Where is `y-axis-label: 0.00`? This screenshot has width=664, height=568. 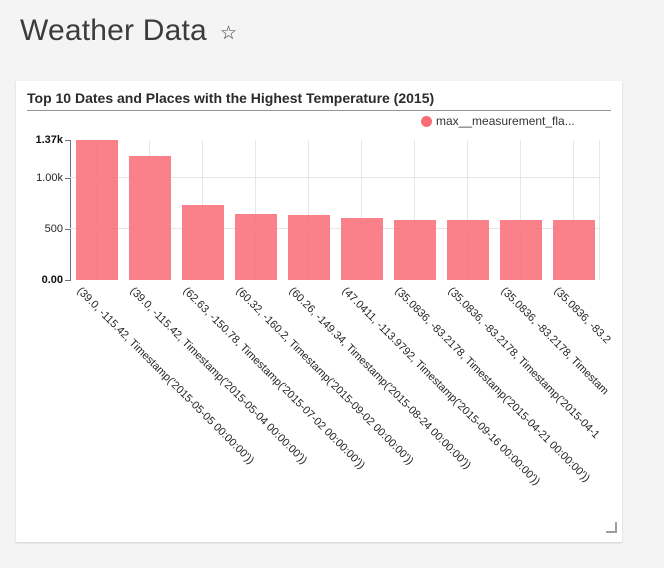 y-axis-label: 0.00 is located at coordinates (52, 280).